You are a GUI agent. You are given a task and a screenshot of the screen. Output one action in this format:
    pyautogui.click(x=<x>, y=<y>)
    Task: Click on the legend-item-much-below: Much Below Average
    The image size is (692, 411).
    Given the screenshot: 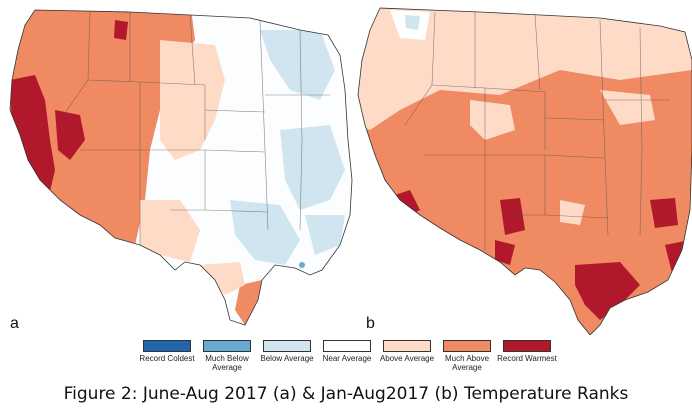 What is the action you would take?
    pyautogui.click(x=227, y=356)
    